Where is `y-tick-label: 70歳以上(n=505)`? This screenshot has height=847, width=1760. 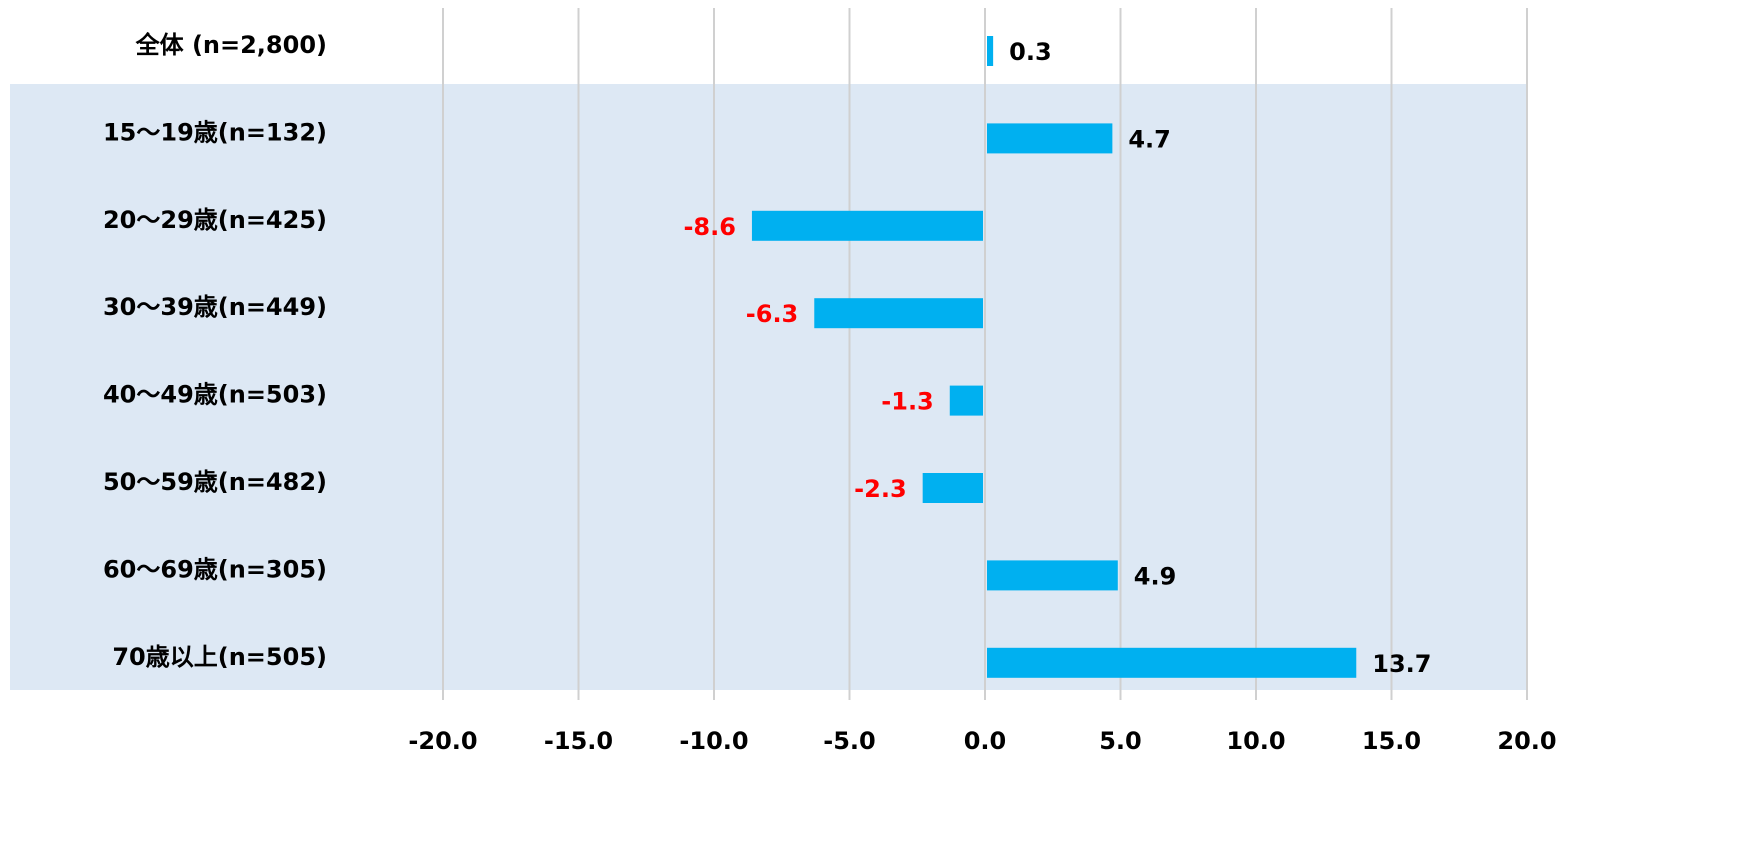 y-tick-label: 70歳以上(n=505) is located at coordinates (219, 657).